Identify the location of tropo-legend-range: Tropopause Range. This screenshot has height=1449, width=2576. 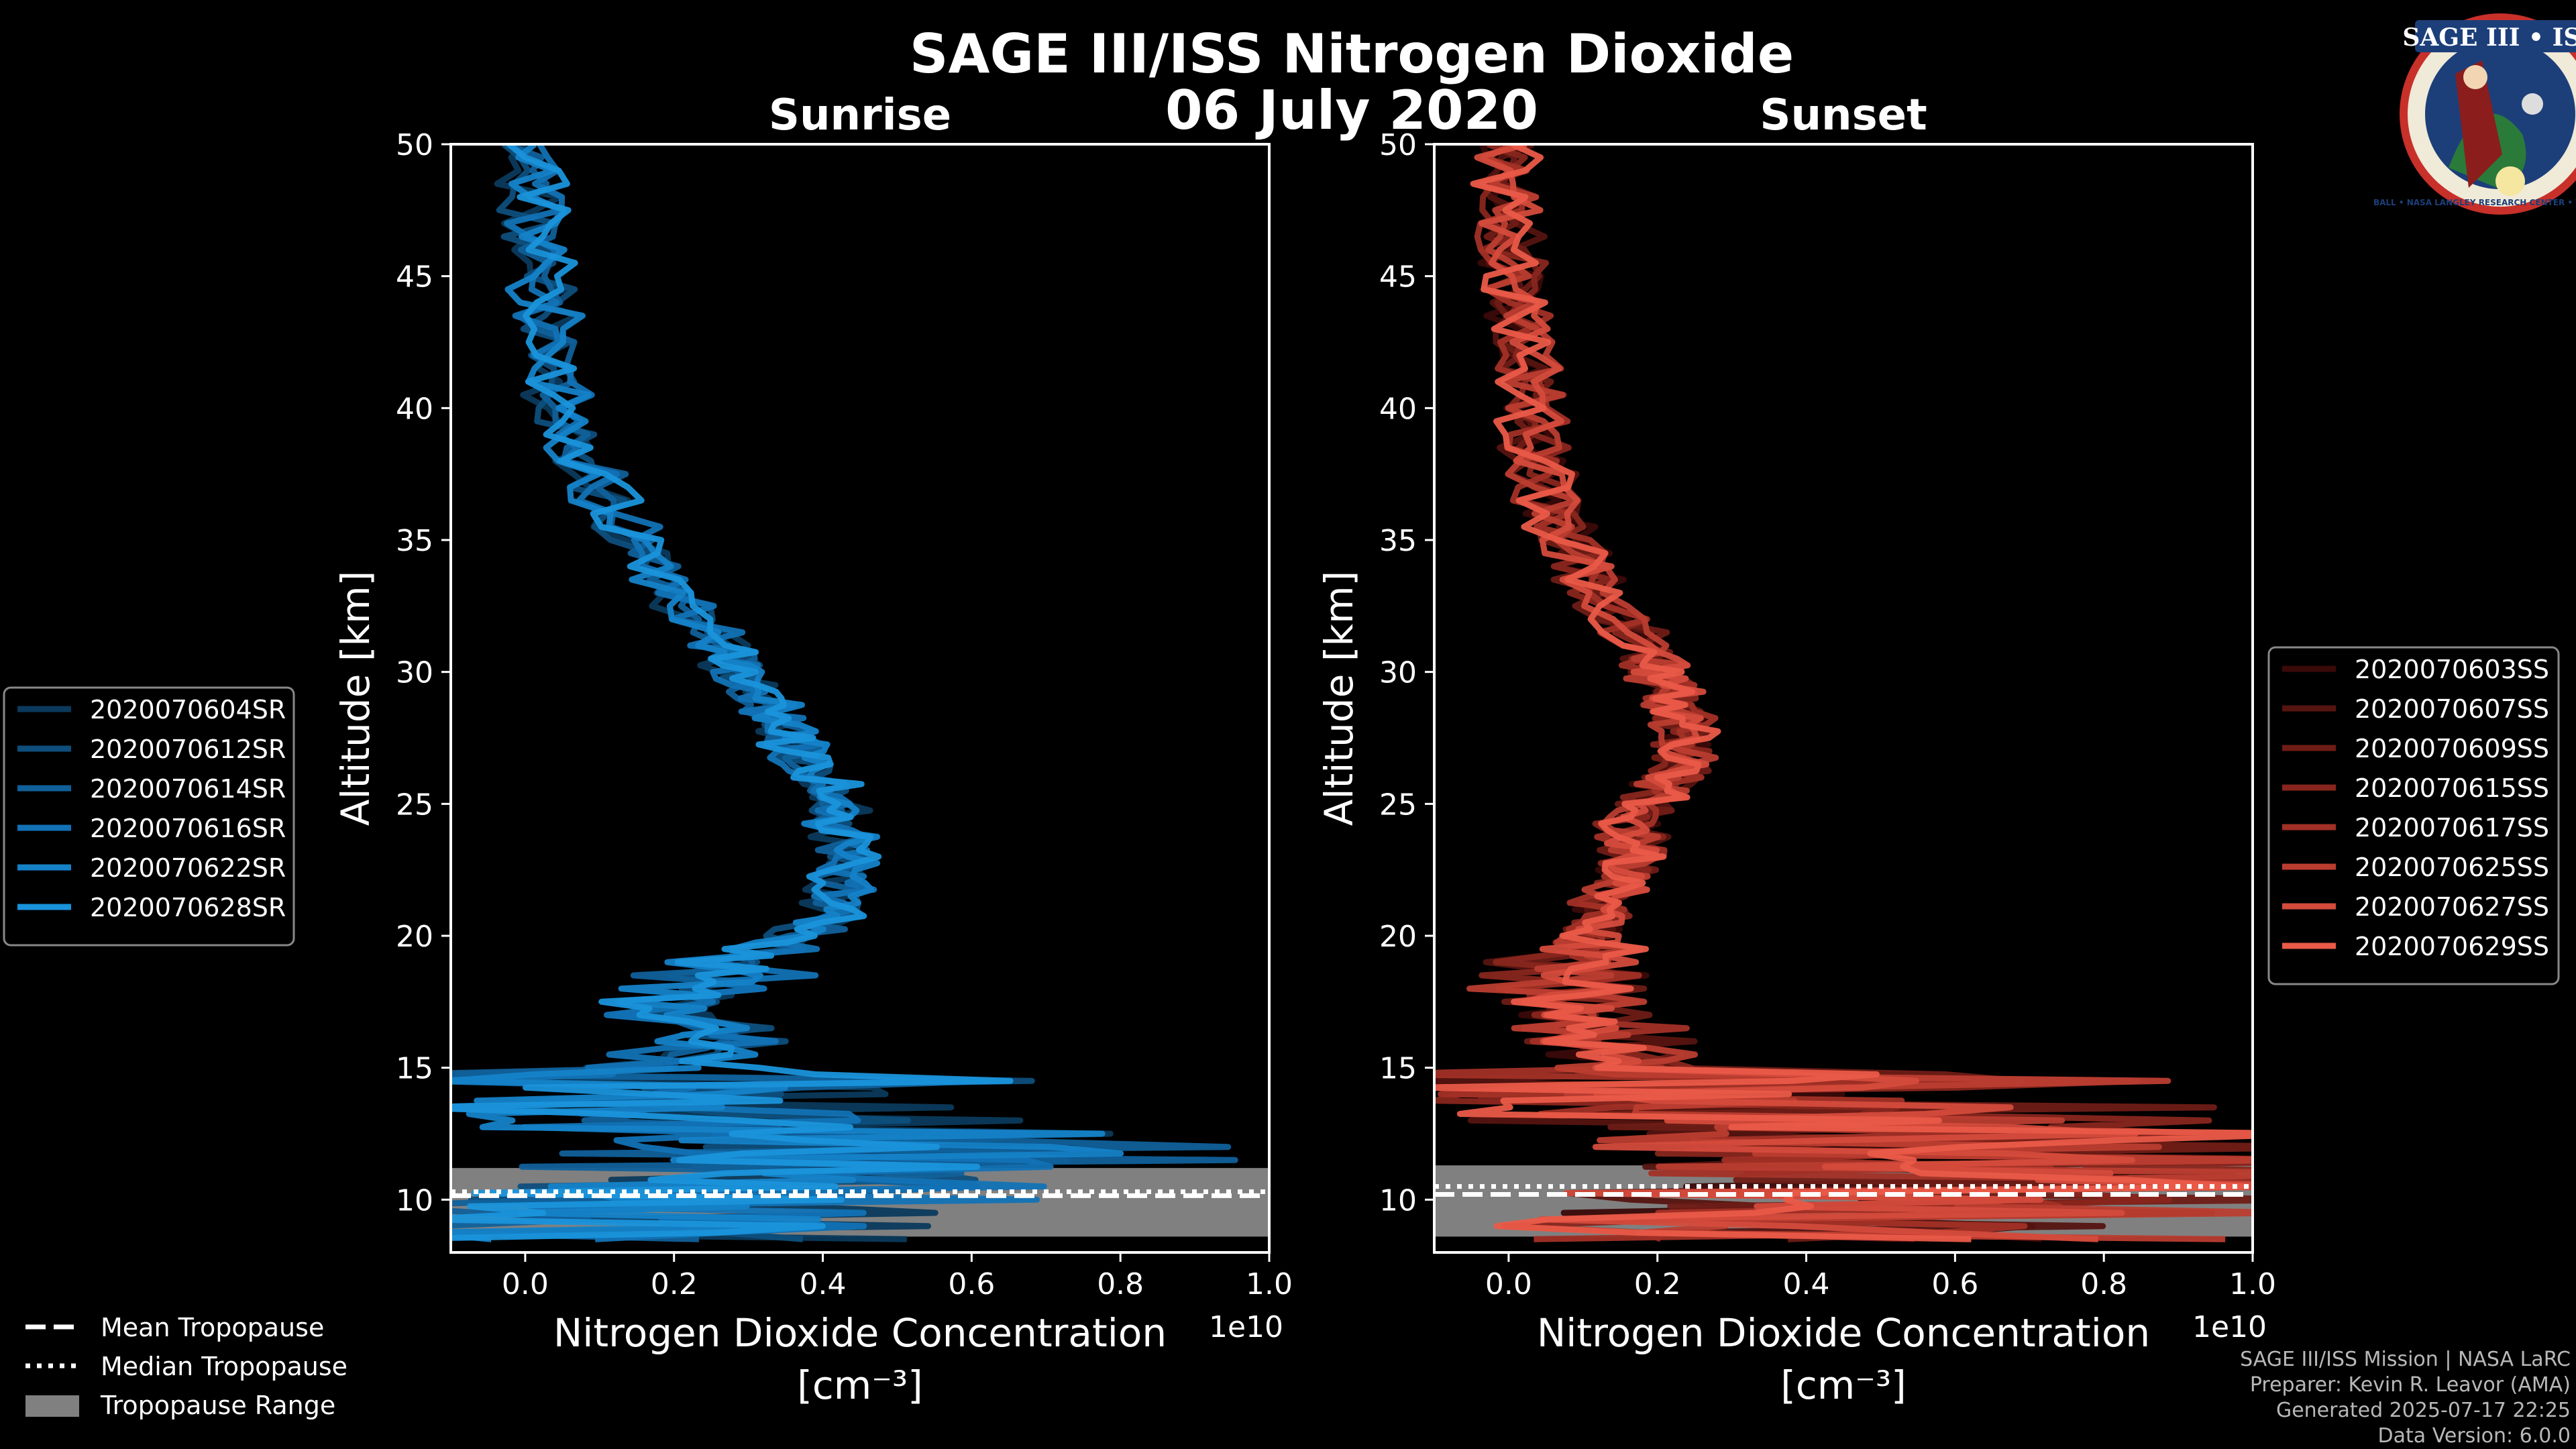
(217, 1405).